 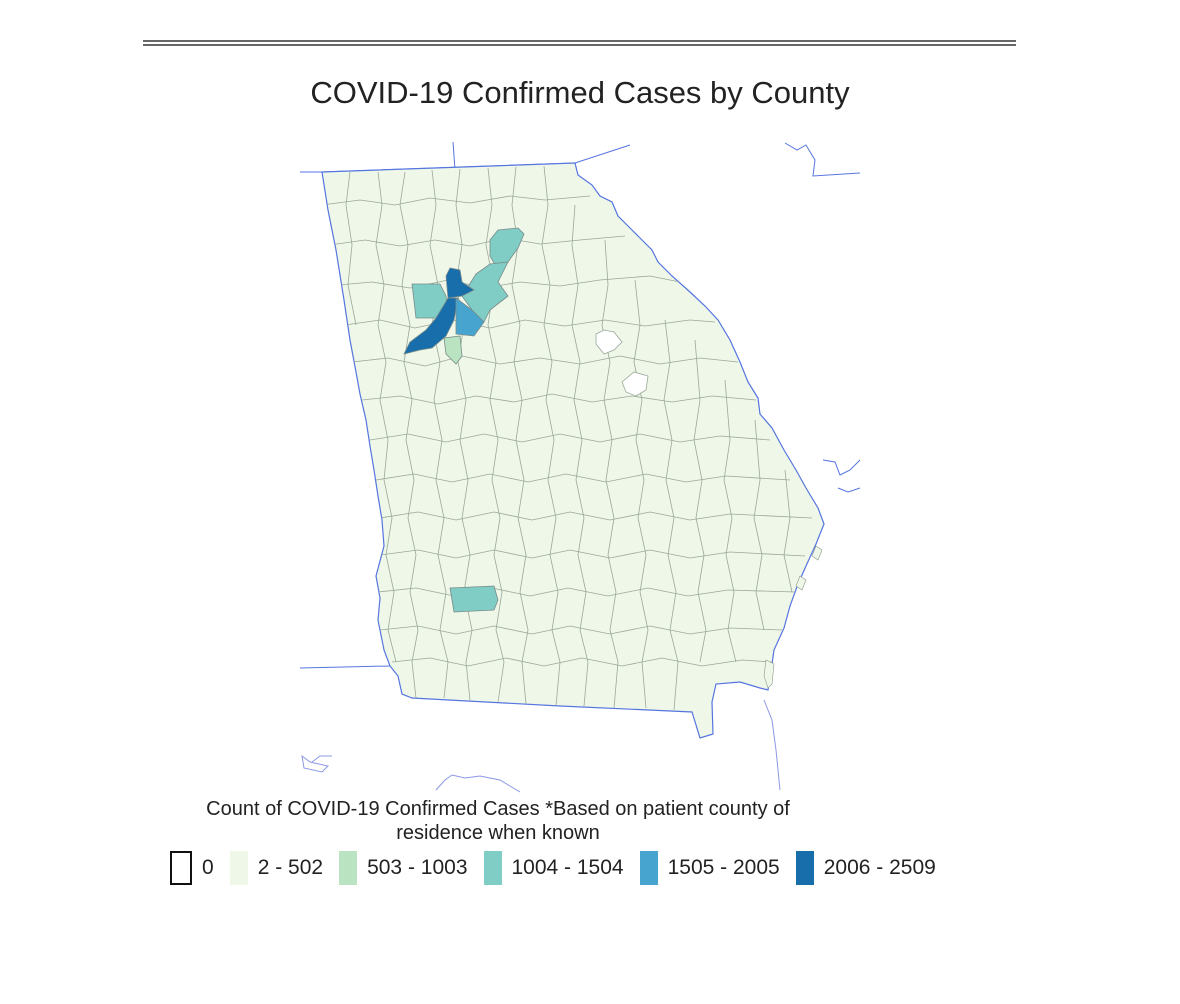 What do you see at coordinates (609, 342) in the screenshot?
I see `county-taliaferro` at bounding box center [609, 342].